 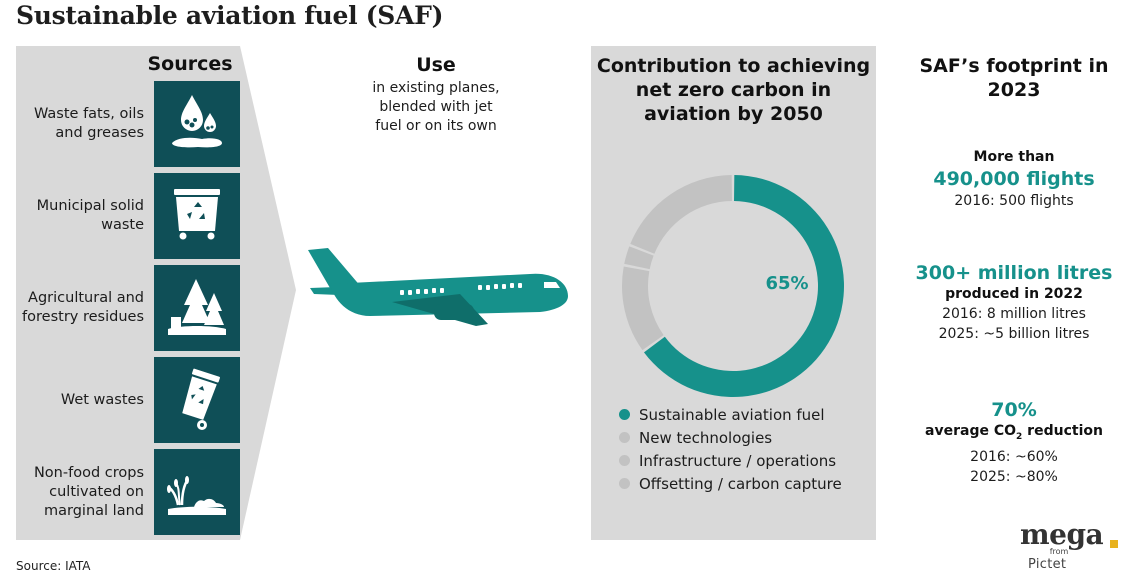 I want to click on logo-dot, so click(x=1114, y=544).